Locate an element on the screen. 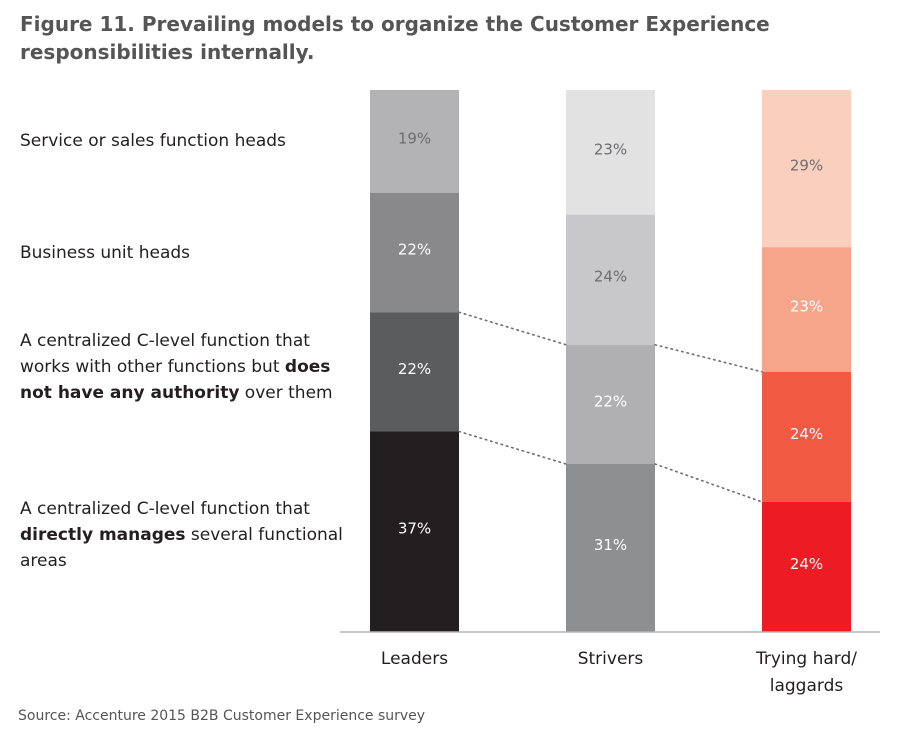  category-label-service-sales: Service or sales function heads is located at coordinates (185, 141).